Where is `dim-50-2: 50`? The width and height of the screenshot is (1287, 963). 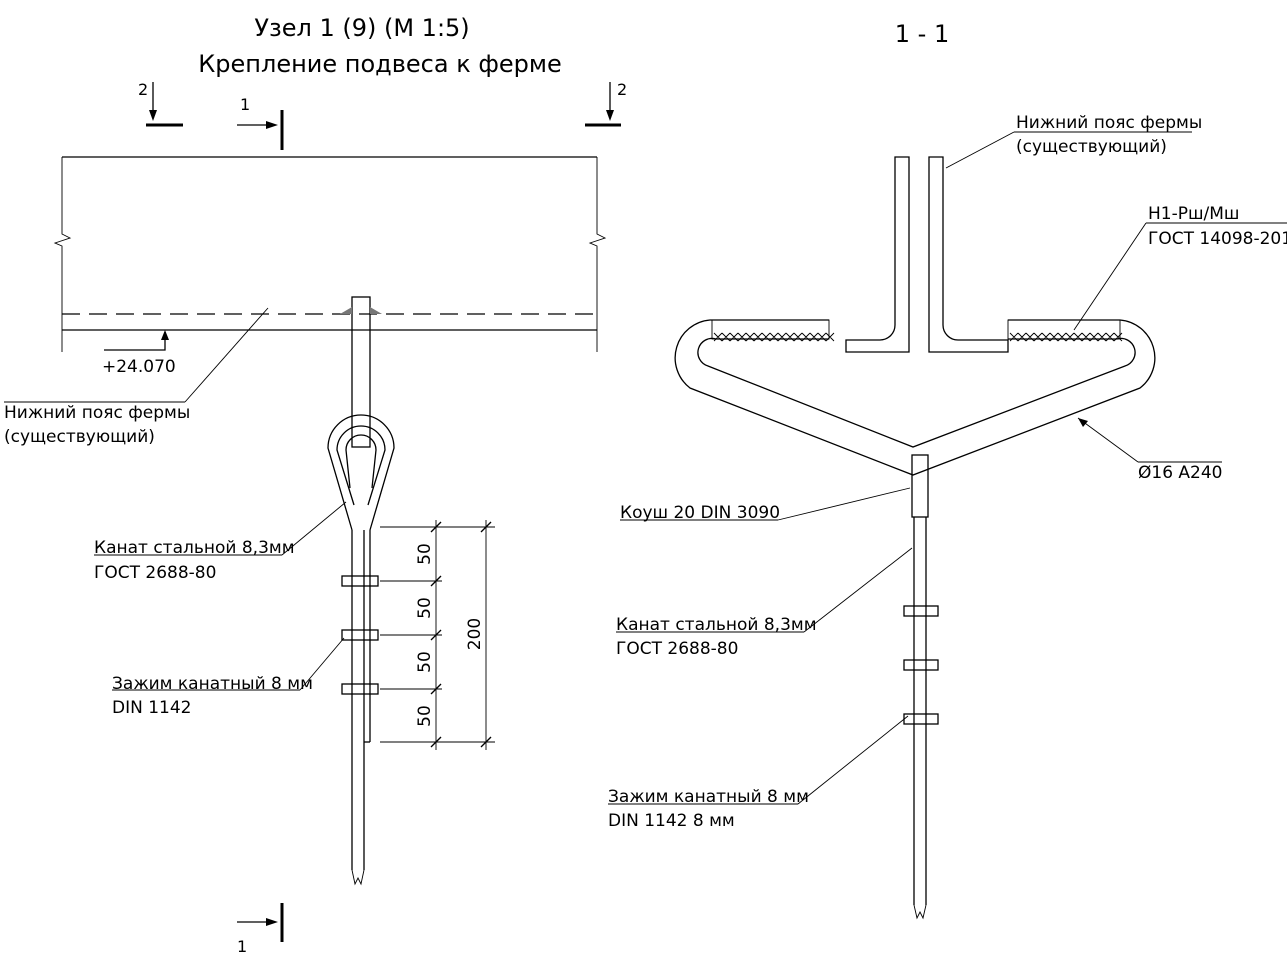 dim-50-2: 50 is located at coordinates (425, 608).